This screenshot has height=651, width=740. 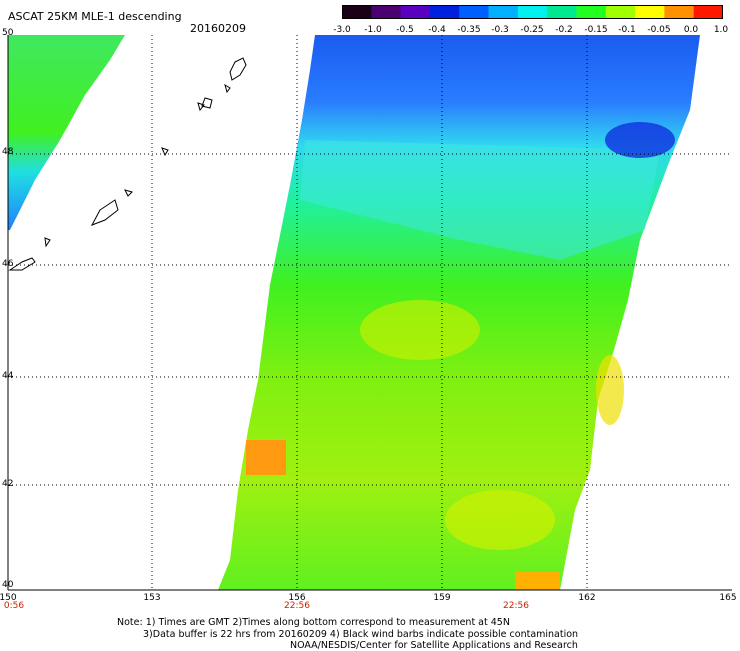 What do you see at coordinates (596, 30) in the screenshot?
I see `scale-label-8: -0.15` at bounding box center [596, 30].